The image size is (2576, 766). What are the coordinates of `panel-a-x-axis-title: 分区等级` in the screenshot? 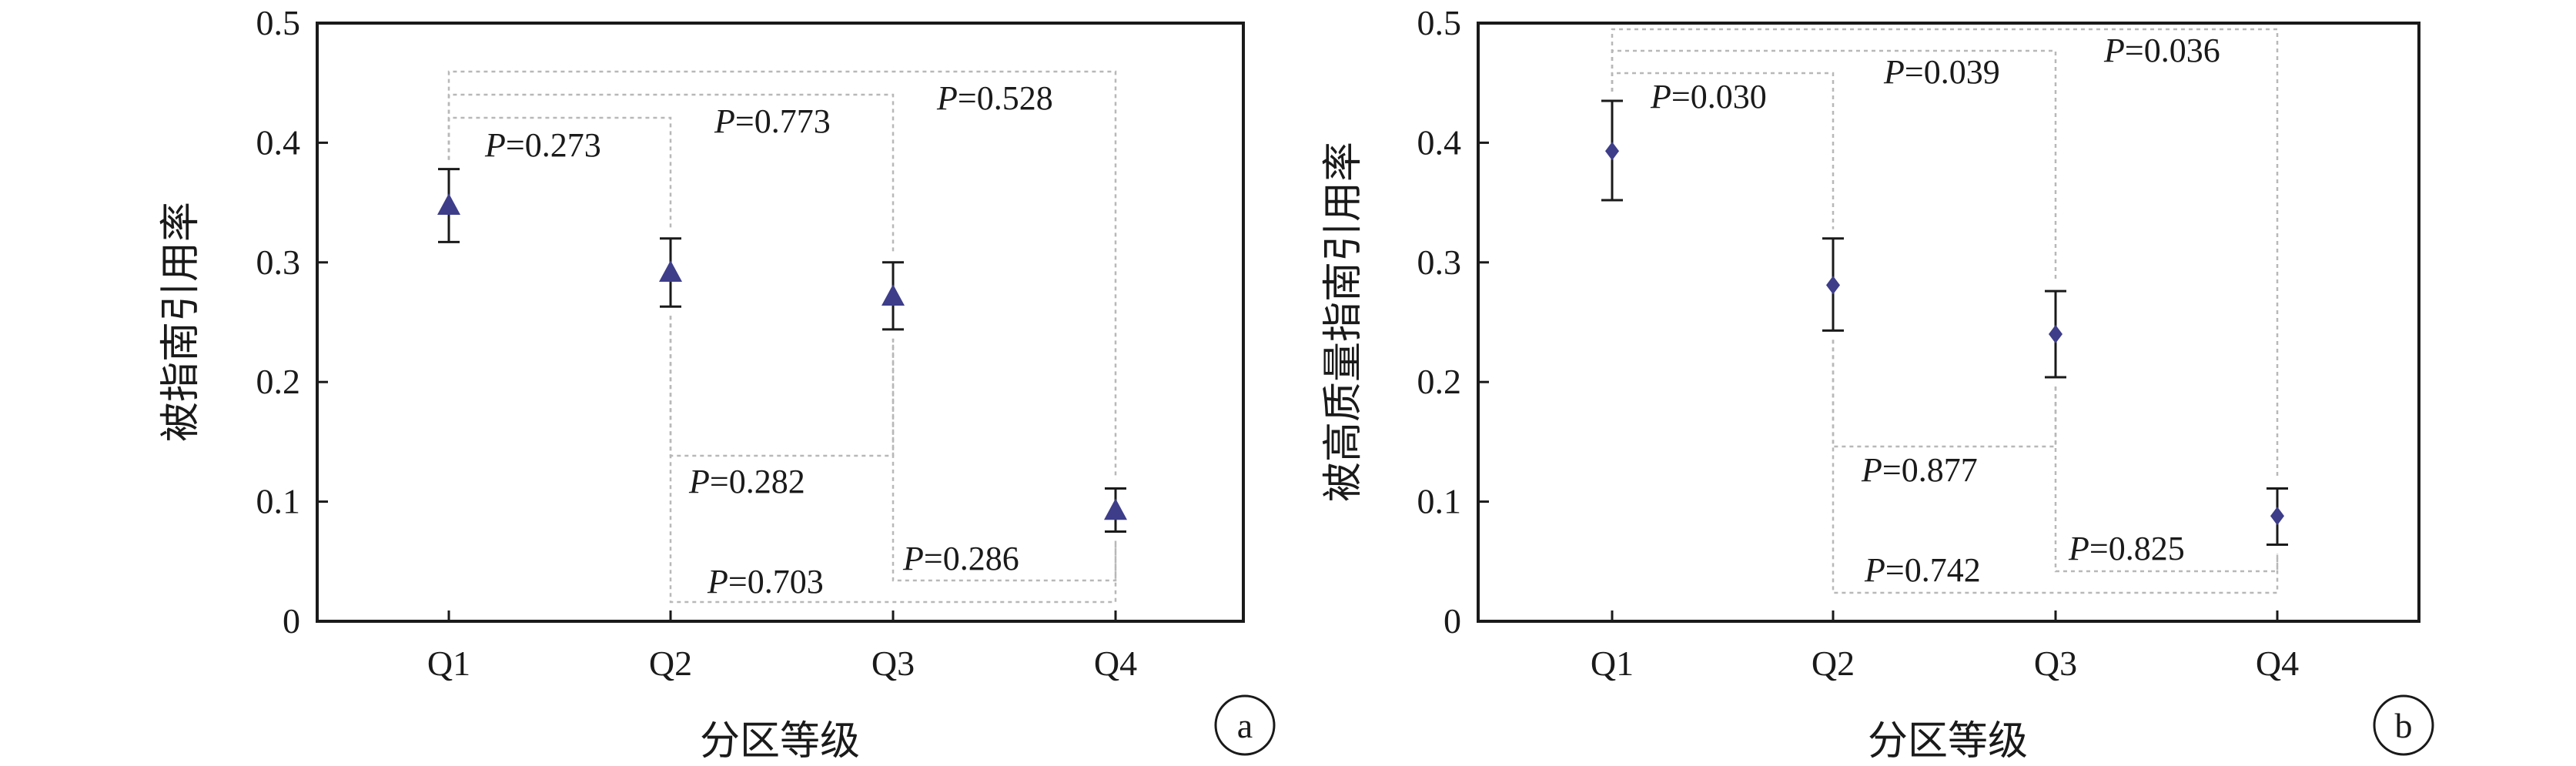 It's located at (780, 742).